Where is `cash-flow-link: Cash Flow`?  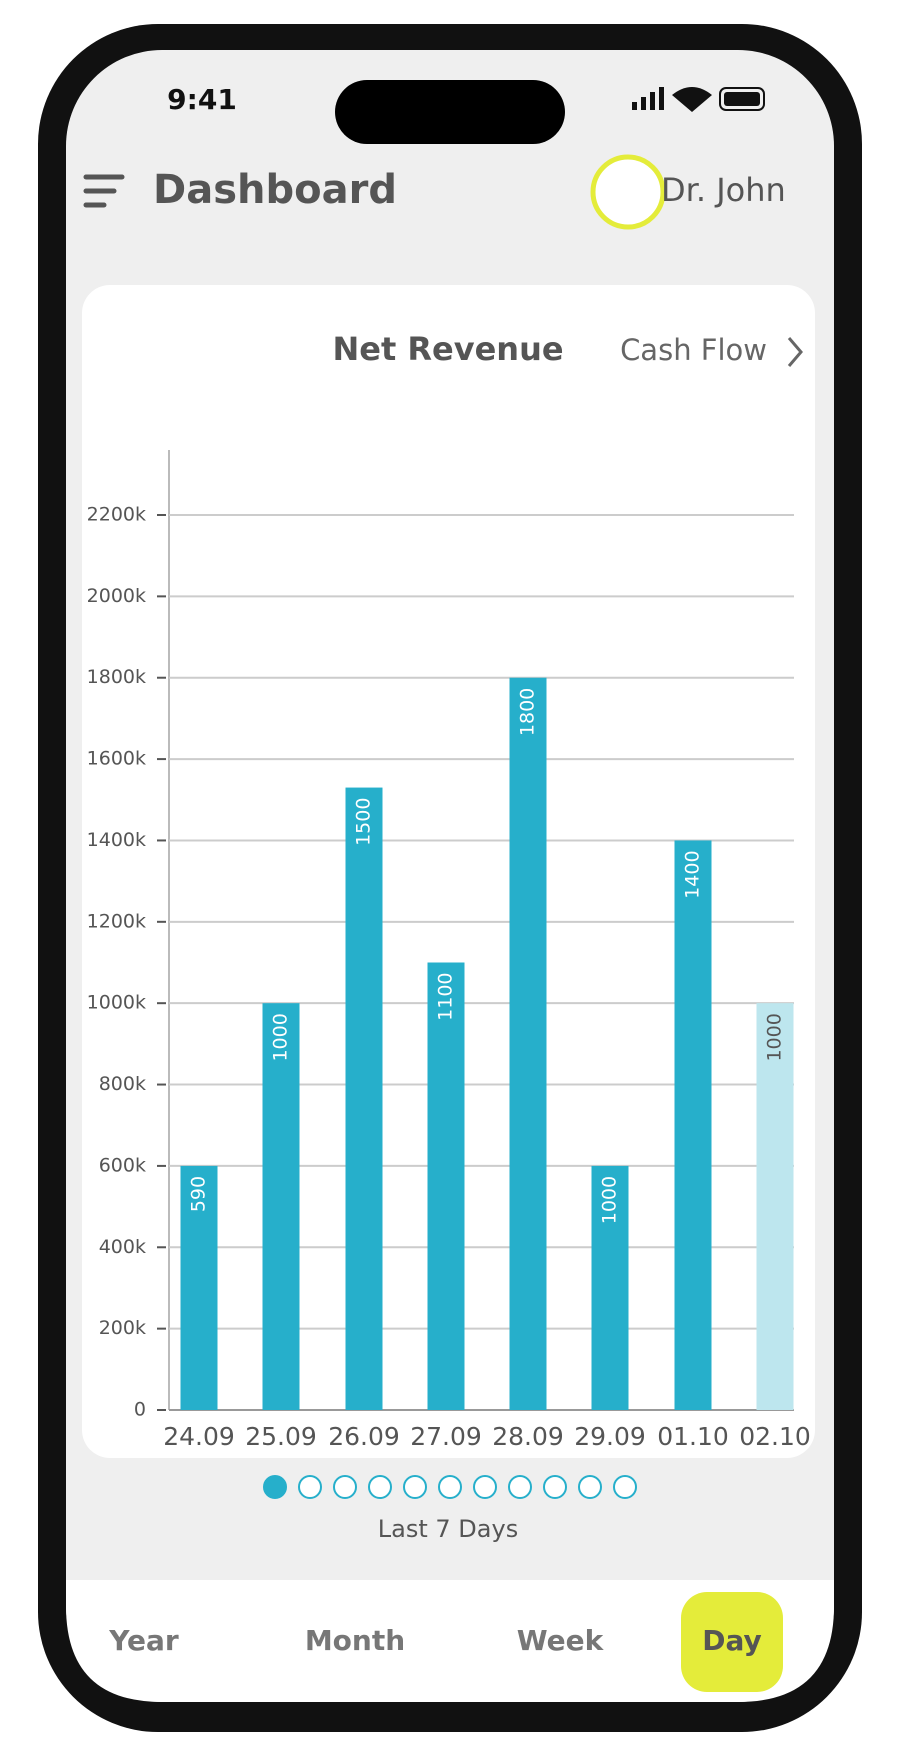 cash-flow-link: Cash Flow is located at coordinates (693, 350).